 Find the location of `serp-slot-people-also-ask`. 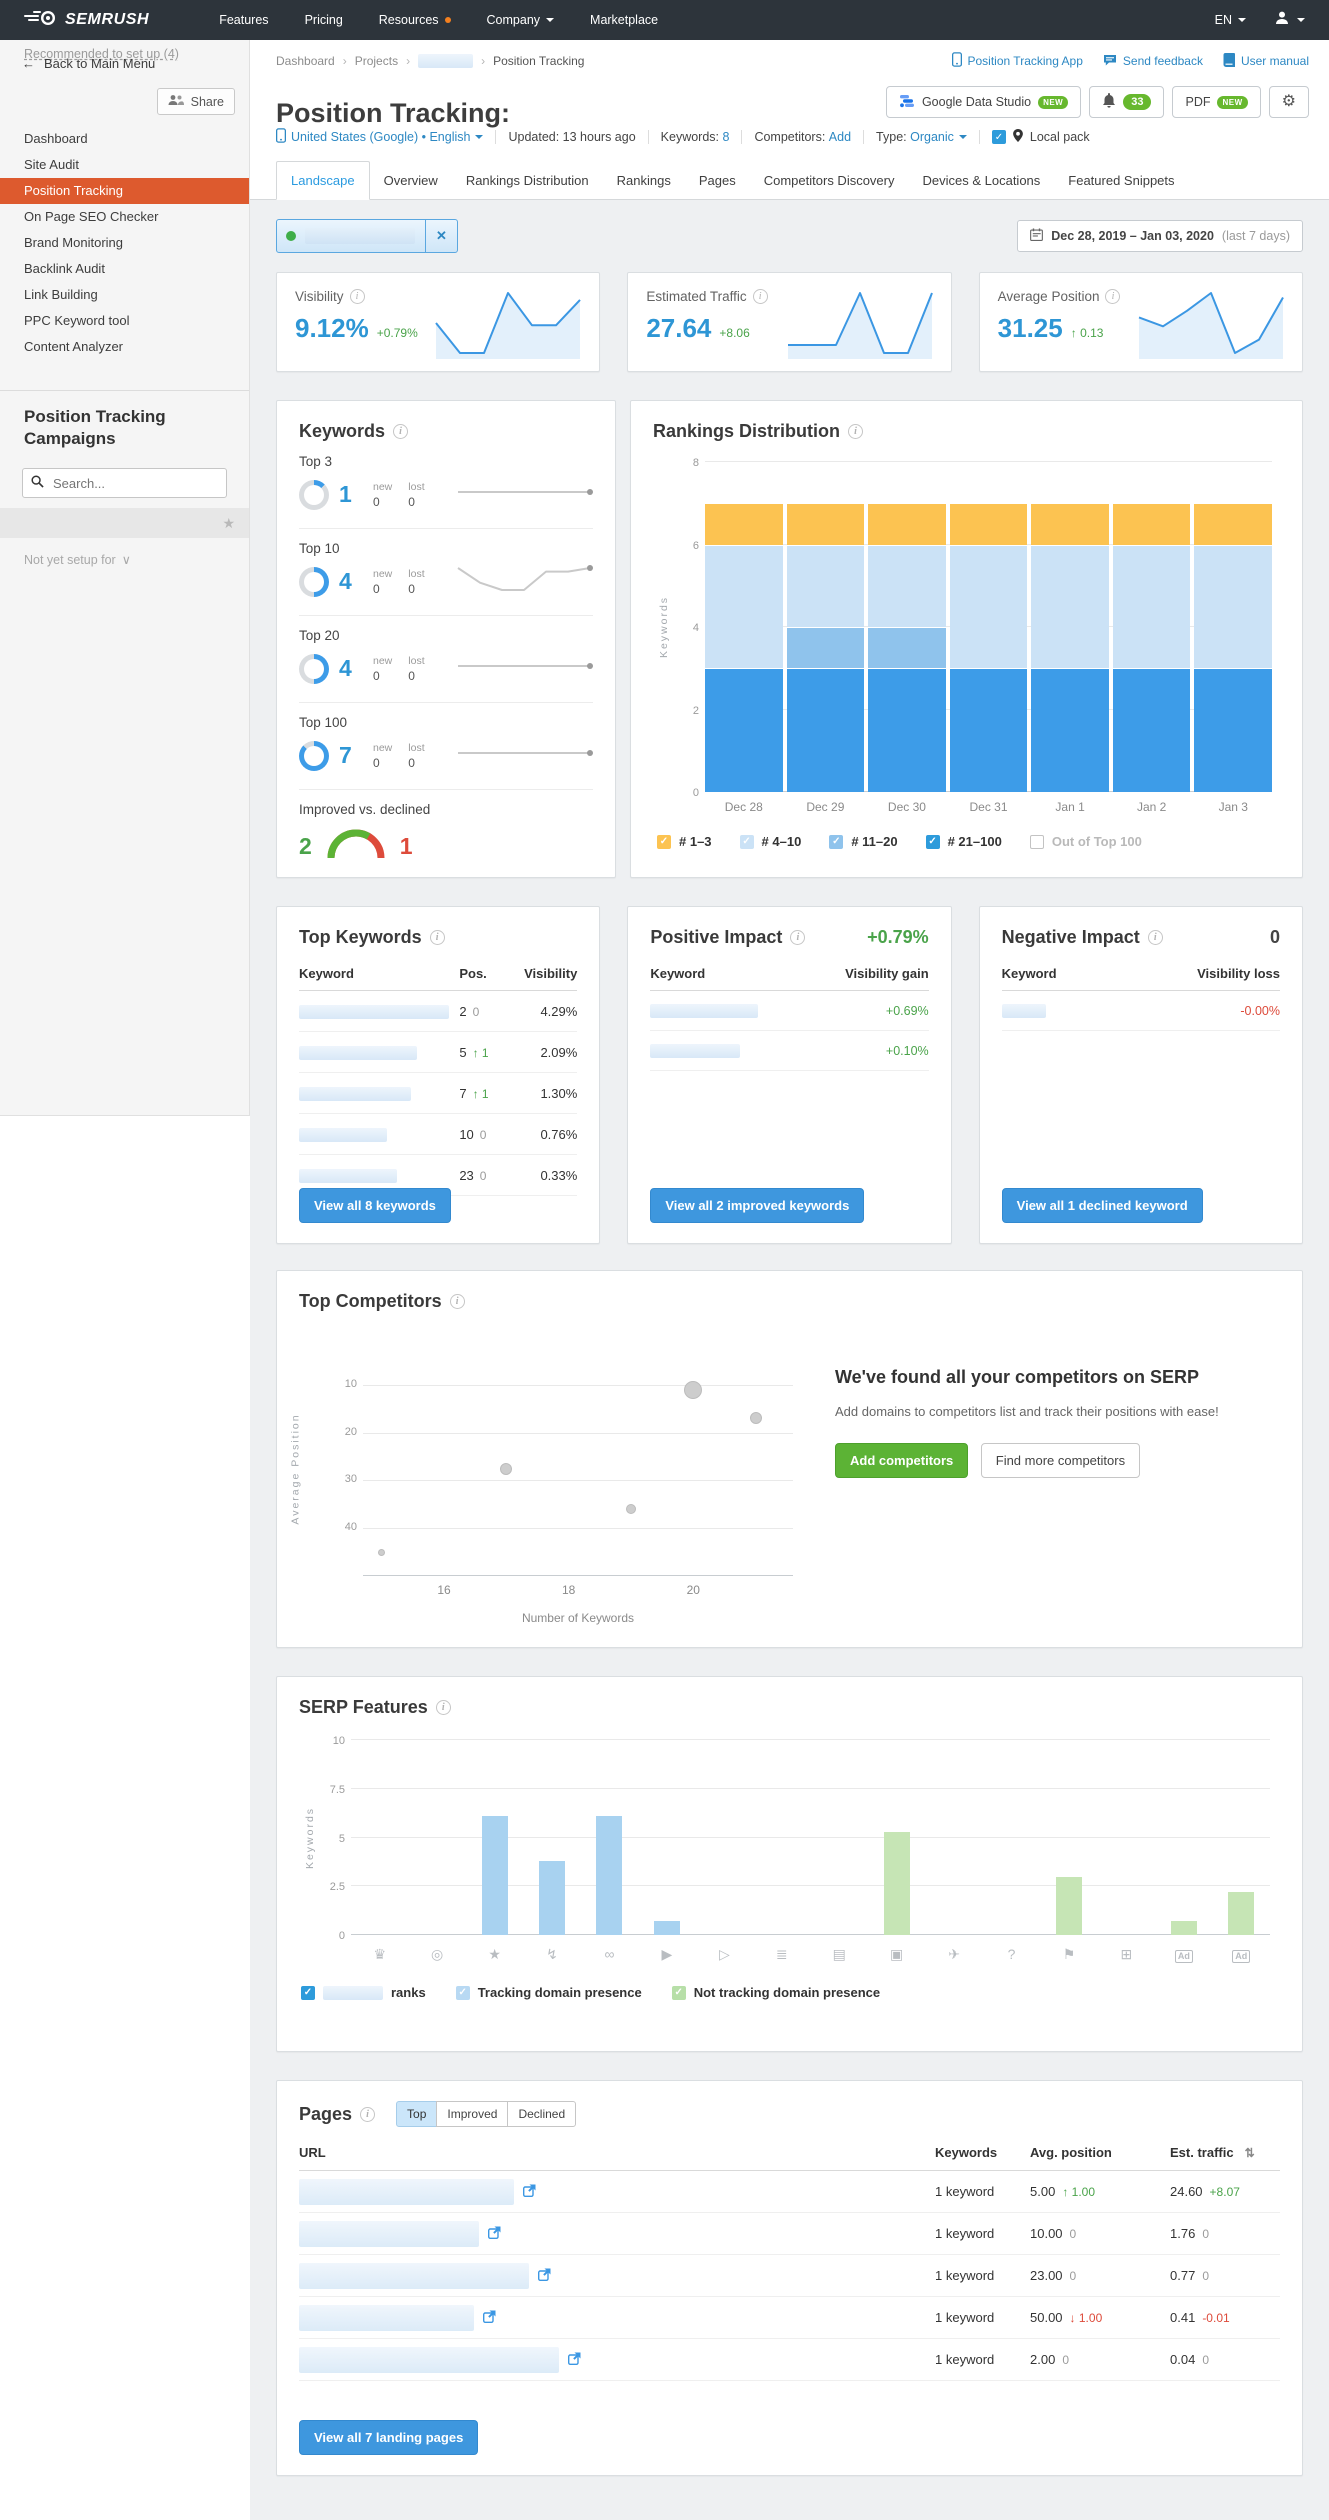

serp-slot-people-also-ask is located at coordinates (1011, 1837).